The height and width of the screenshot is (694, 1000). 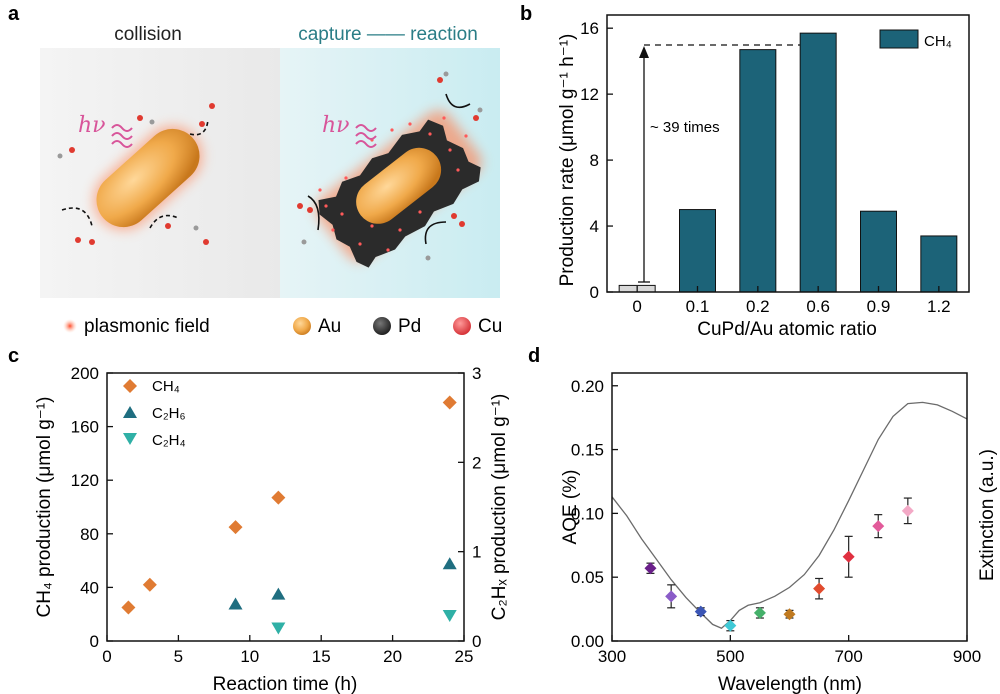 I want to click on x-tick-label: 0.6, so click(x=818, y=306).